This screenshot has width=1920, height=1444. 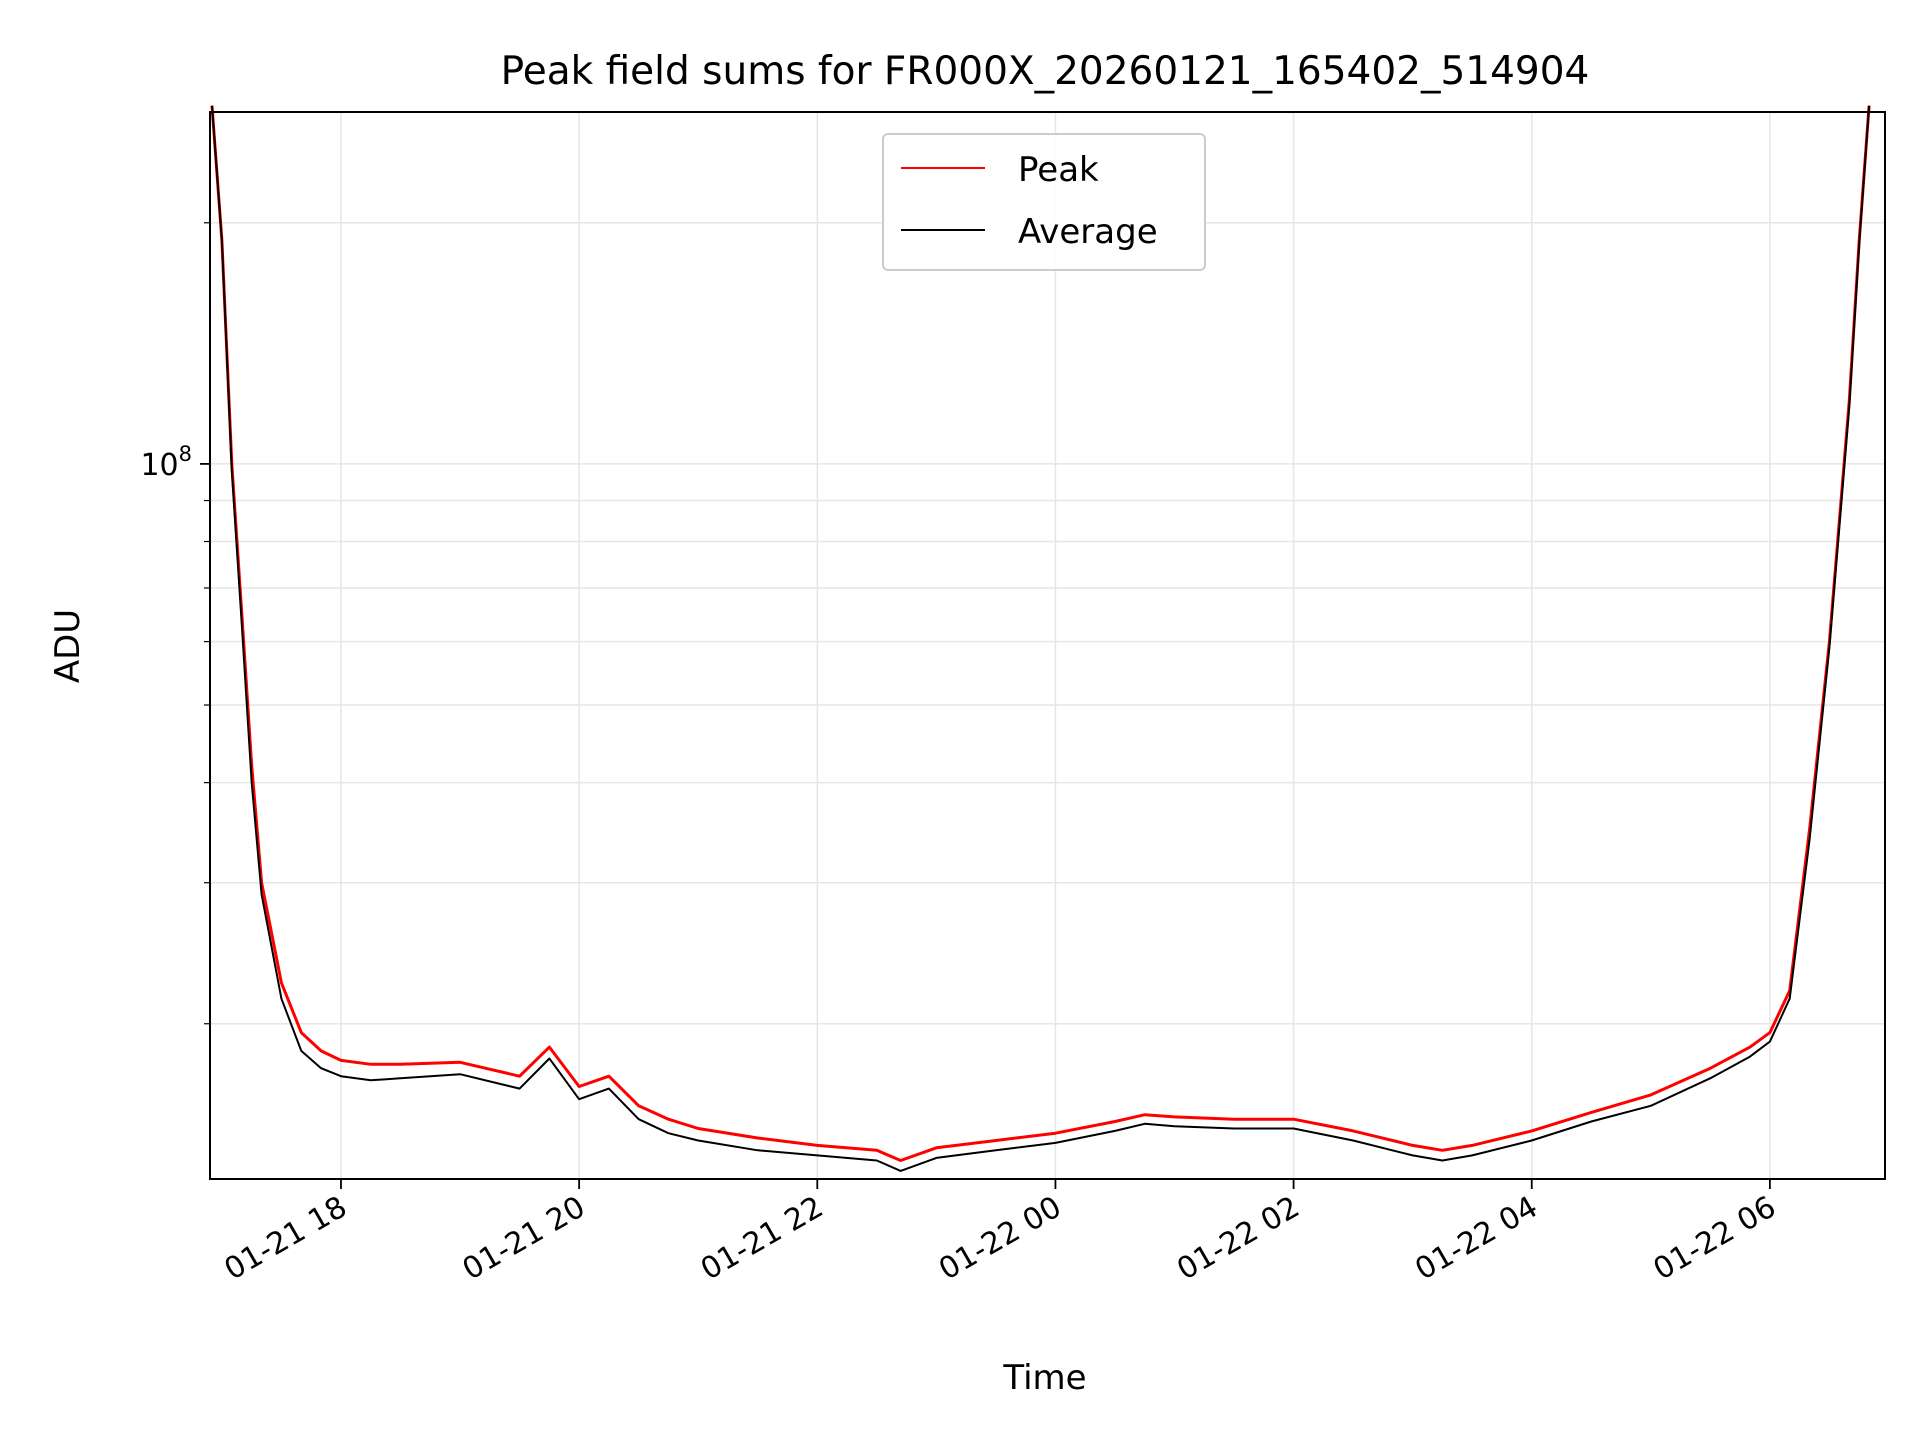 I want to click on y-tick-label: 108, so click(x=166, y=462).